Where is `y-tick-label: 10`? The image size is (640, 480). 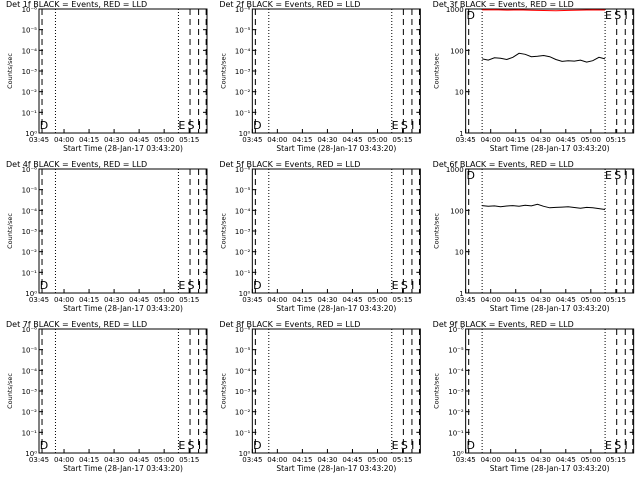 y-tick-label: 10 is located at coordinates (459, 253).